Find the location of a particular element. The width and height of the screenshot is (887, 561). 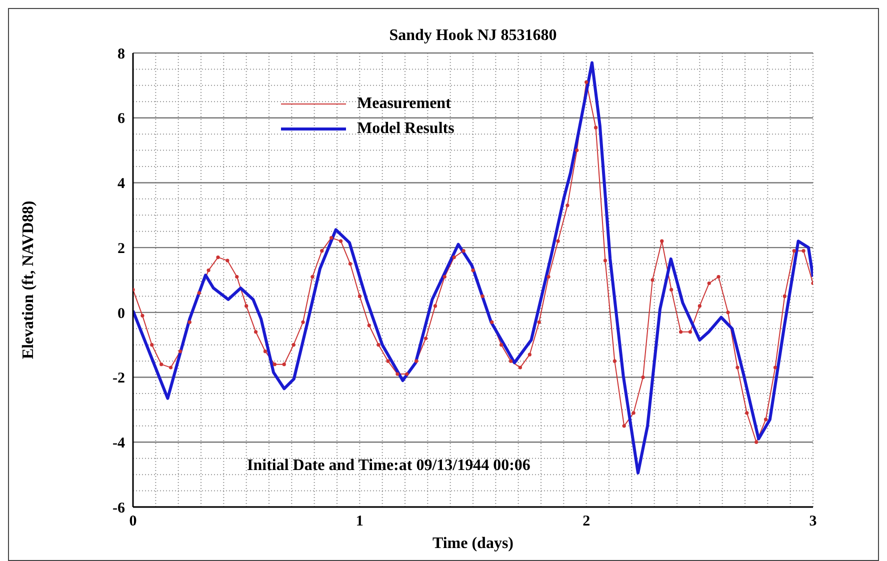

y-tick-label: 6 is located at coordinates (122, 119).